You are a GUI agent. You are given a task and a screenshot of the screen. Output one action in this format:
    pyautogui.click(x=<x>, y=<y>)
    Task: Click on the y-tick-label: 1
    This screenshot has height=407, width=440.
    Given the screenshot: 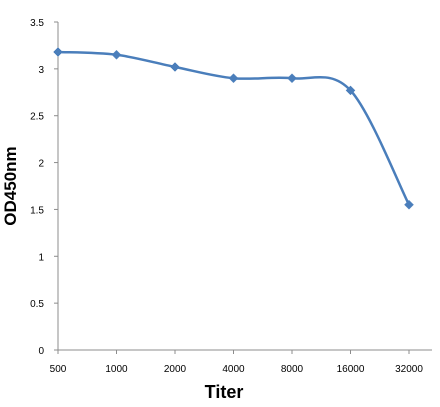 What is the action you would take?
    pyautogui.click(x=41, y=257)
    